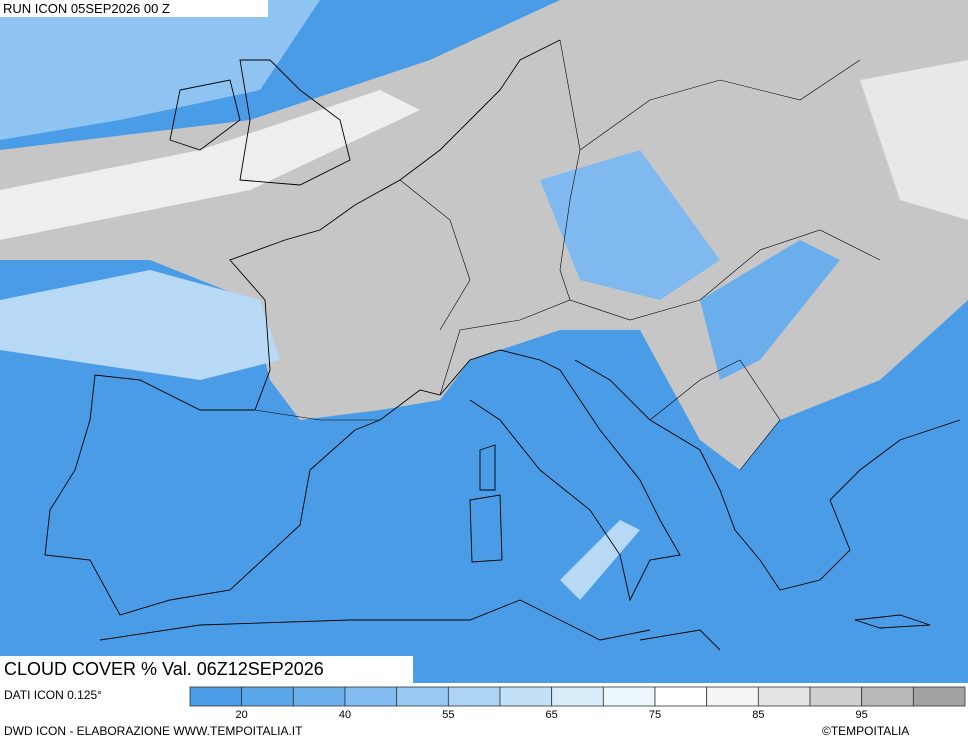  Describe the element at coordinates (242, 715) in the screenshot. I see `legend-label: 20` at that location.